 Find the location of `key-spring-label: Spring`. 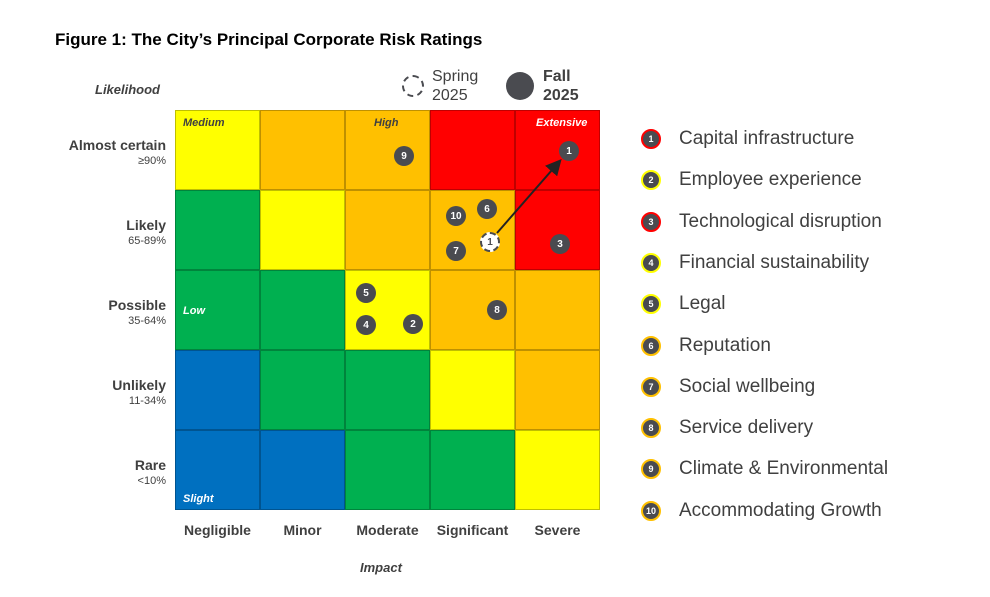

key-spring-label: Spring is located at coordinates (455, 76).